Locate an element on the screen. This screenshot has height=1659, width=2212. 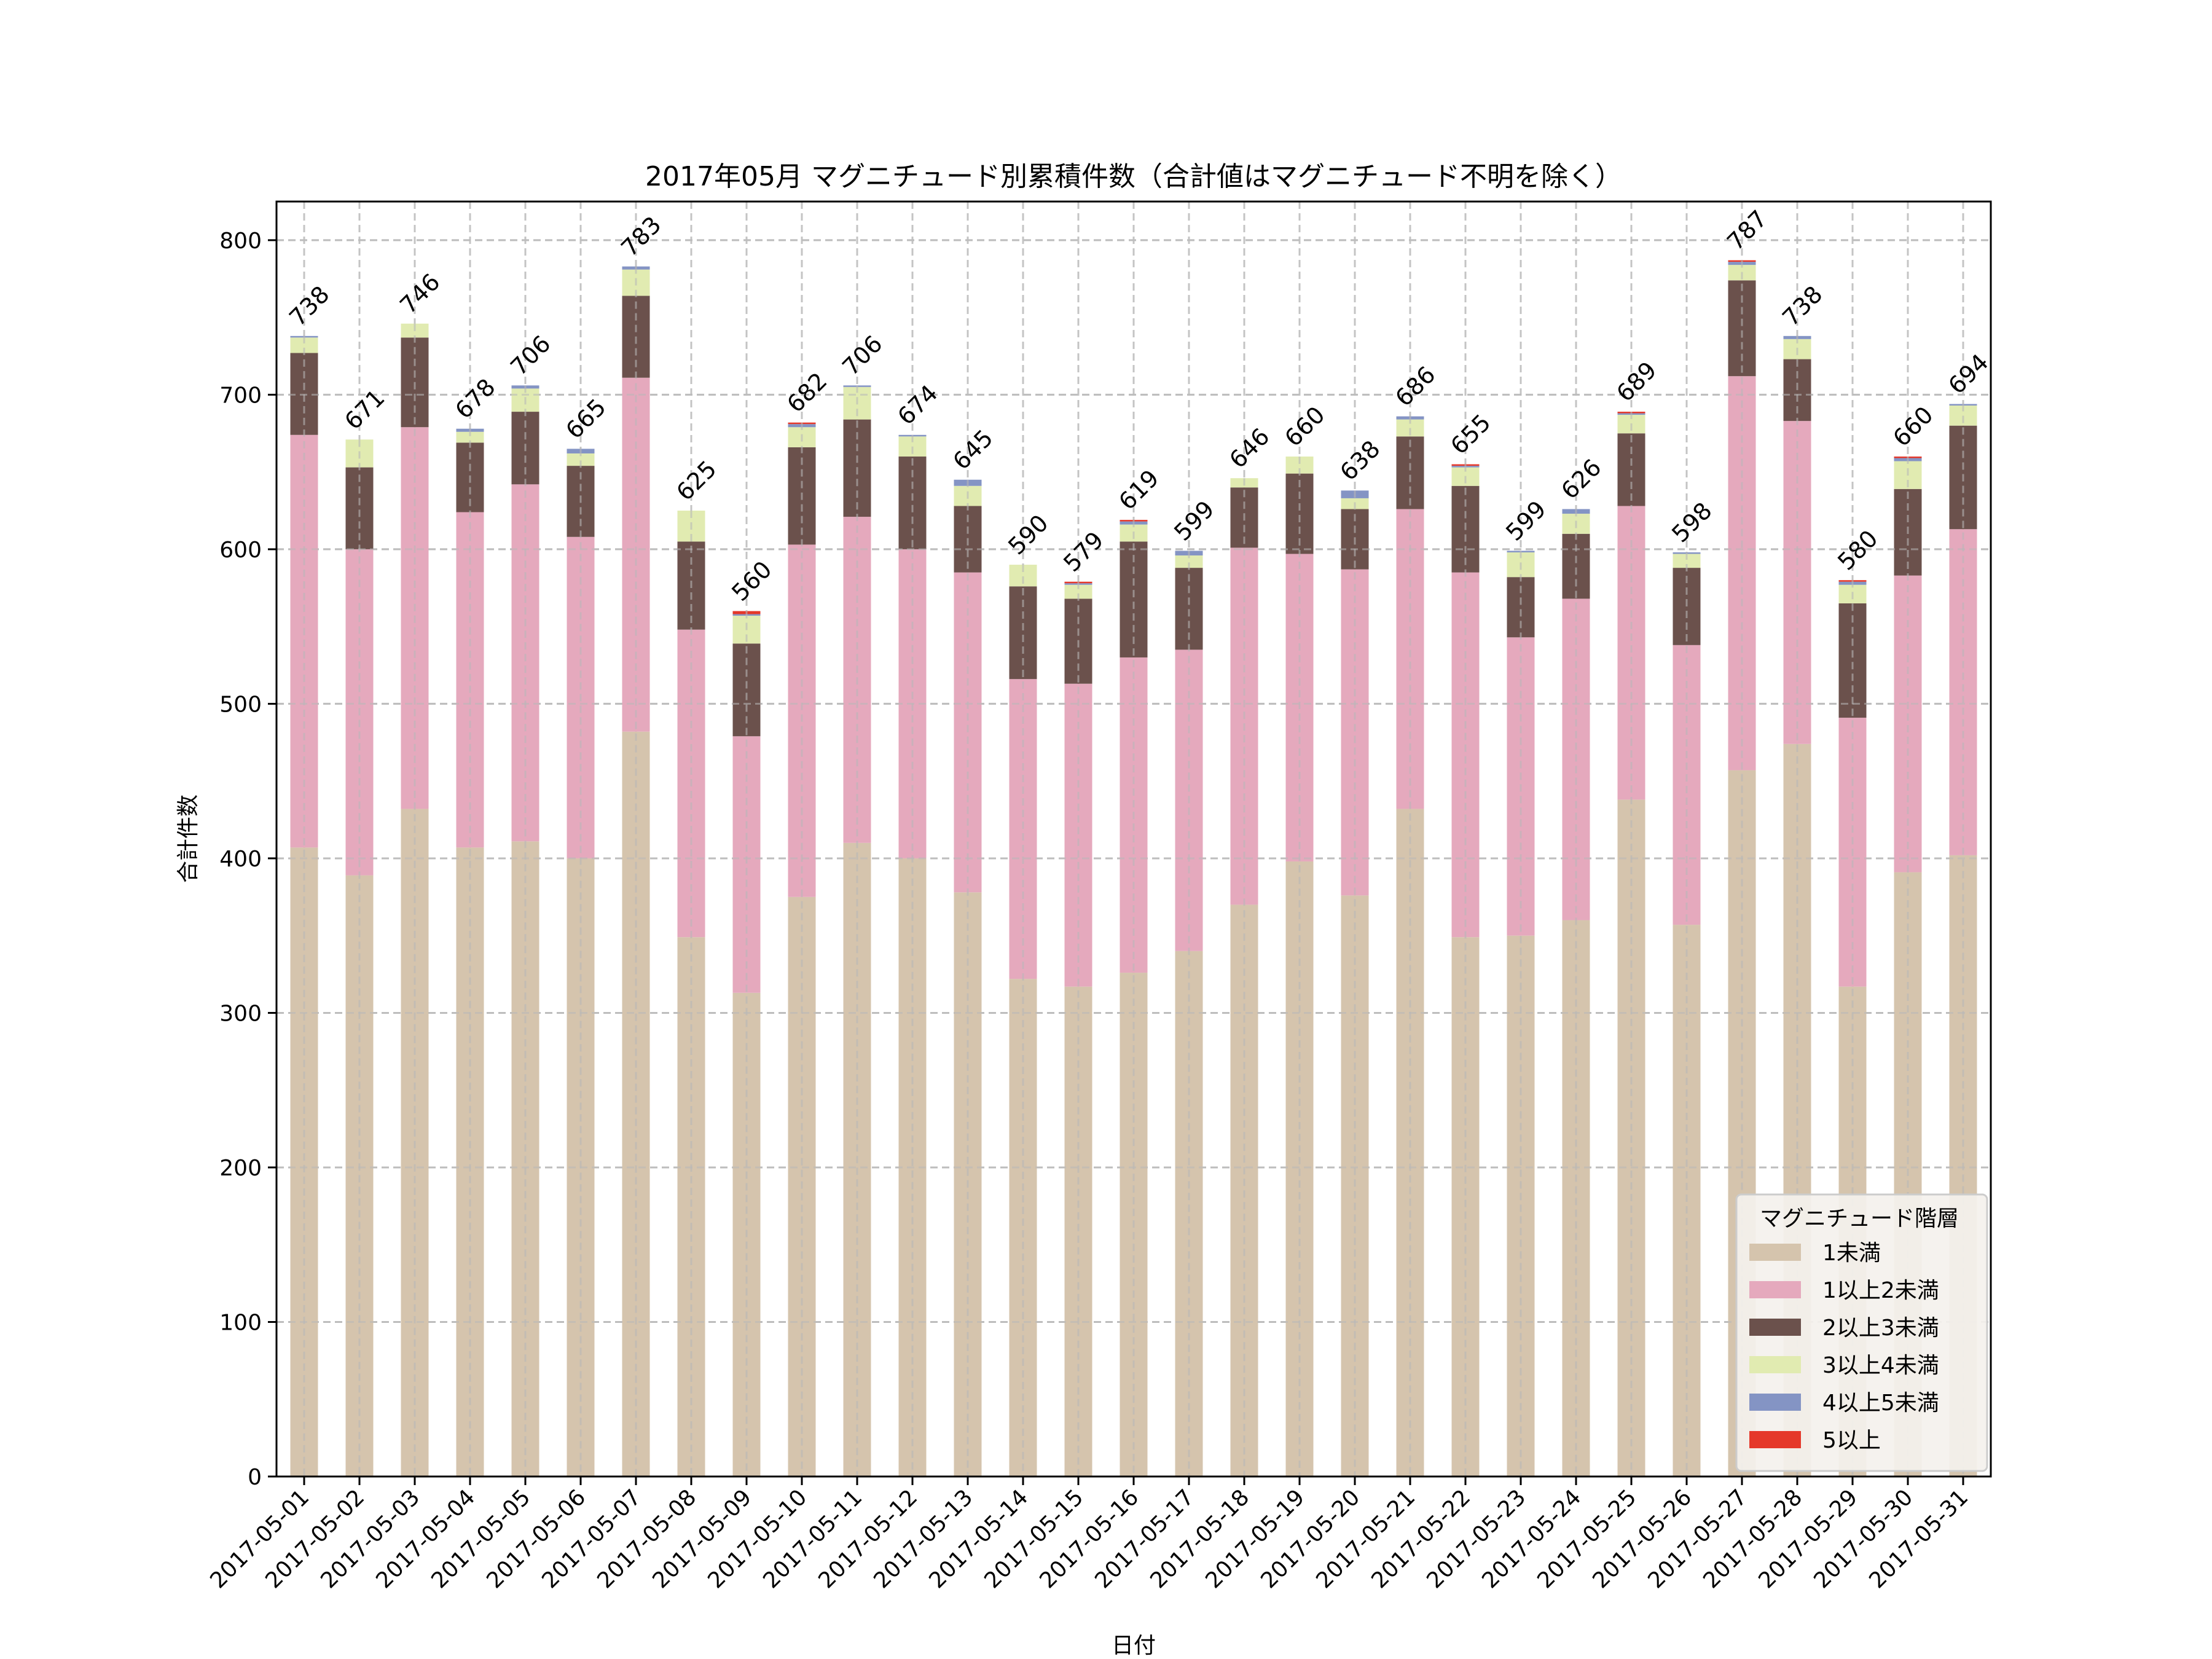
legend-title: マグニチュード階層 is located at coordinates (1859, 1218).